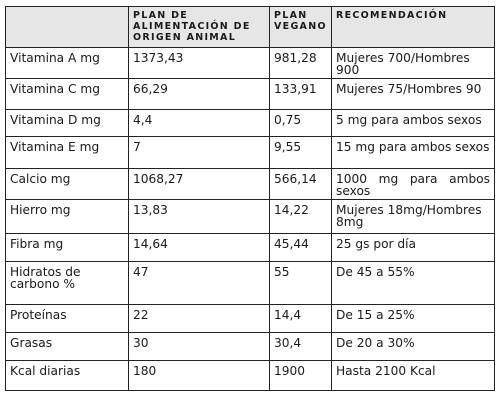 The height and width of the screenshot is (417, 500). Describe the element at coordinates (413, 63) in the screenshot. I see `recommendation-cell: Mujeres 700/Hombres 900` at that location.